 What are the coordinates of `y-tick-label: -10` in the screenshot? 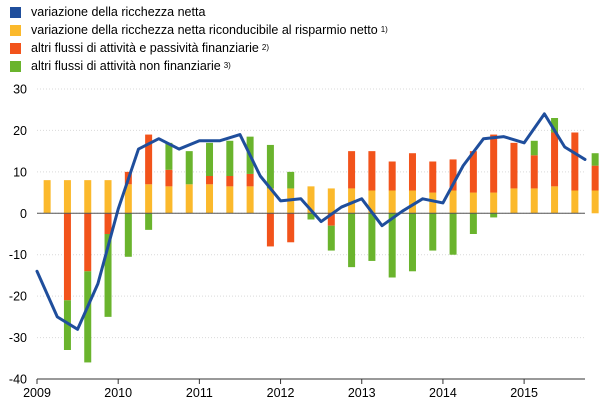 It's located at (18, 255).